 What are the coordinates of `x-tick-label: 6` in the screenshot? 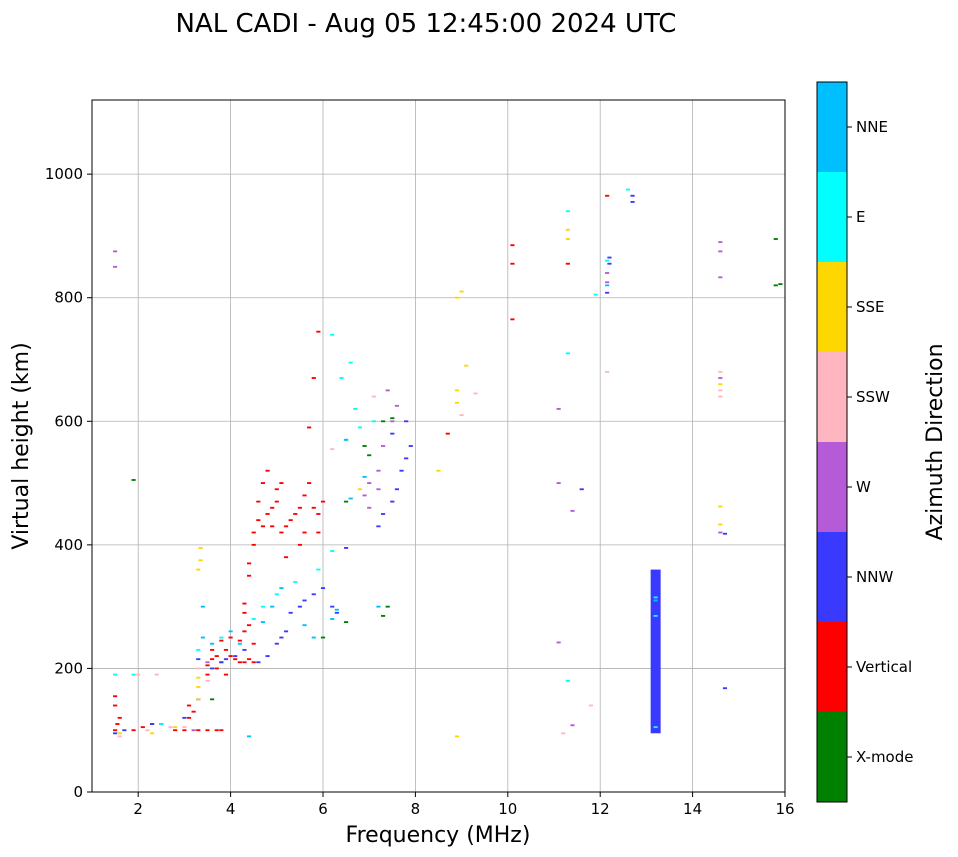 It's located at (323, 809).